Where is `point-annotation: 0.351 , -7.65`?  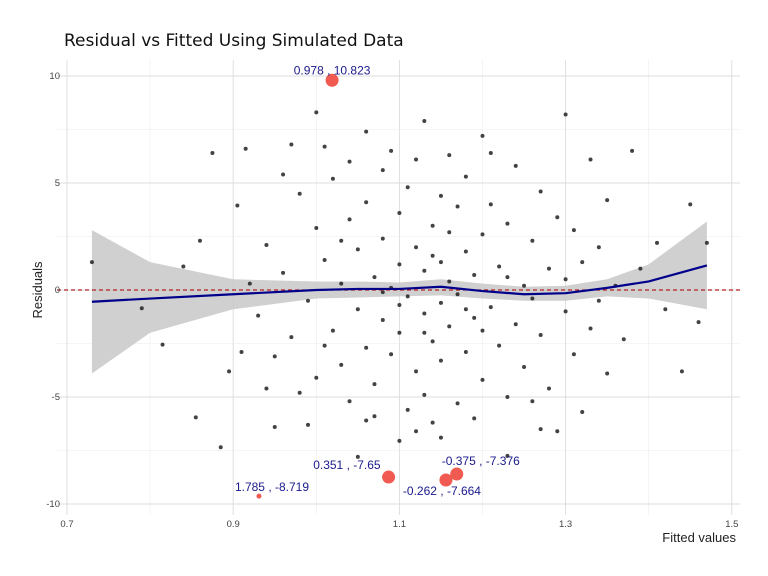 point-annotation: 0.351 , -7.65 is located at coordinates (347, 465).